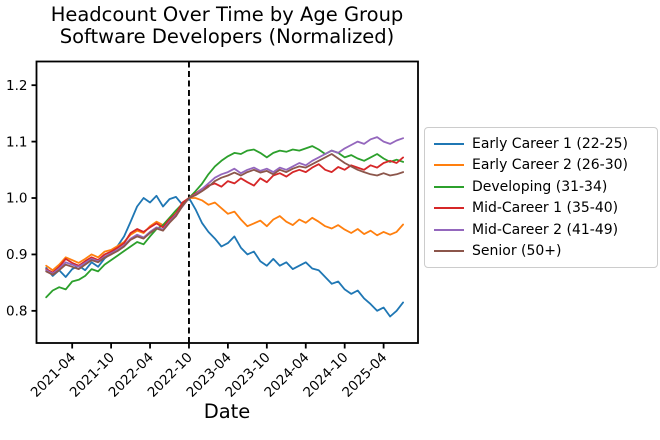  What do you see at coordinates (227, 36) in the screenshot?
I see `chart-title-line2: Software Developers (Normalized)` at bounding box center [227, 36].